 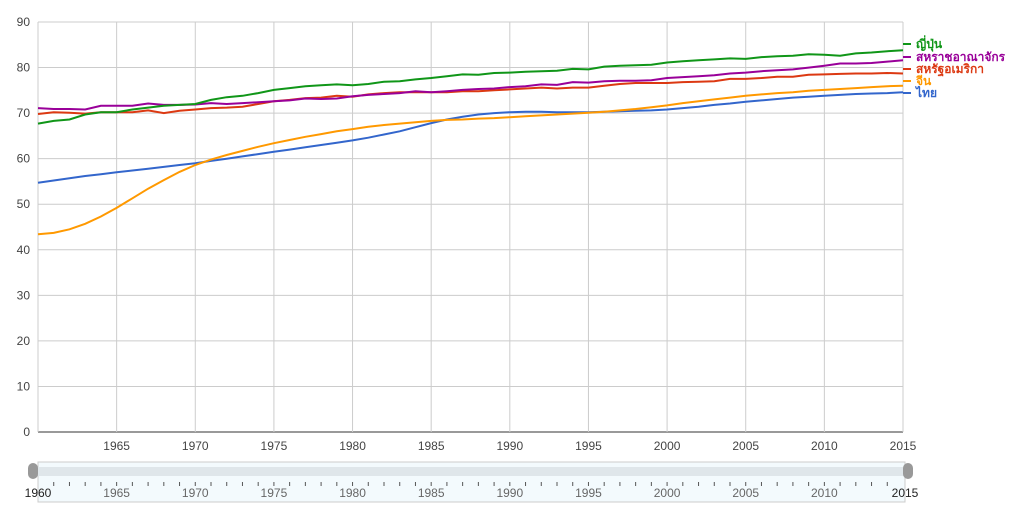 I want to click on x-tick-label: 2005, so click(x=745, y=446).